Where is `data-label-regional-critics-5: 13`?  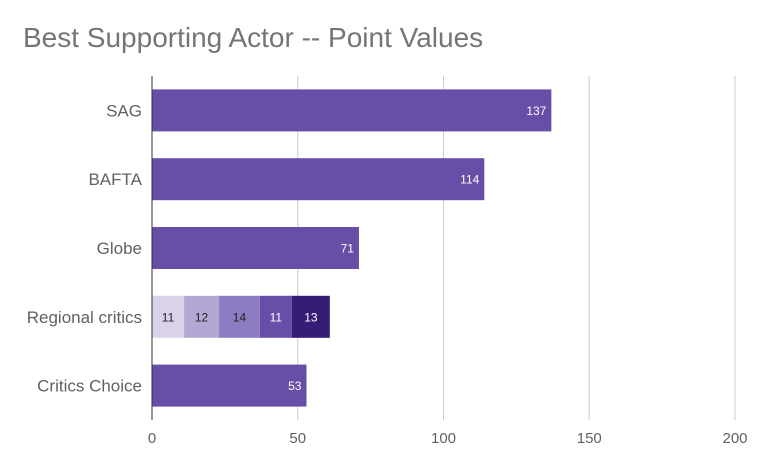 data-label-regional-critics-5: 13 is located at coordinates (311, 317).